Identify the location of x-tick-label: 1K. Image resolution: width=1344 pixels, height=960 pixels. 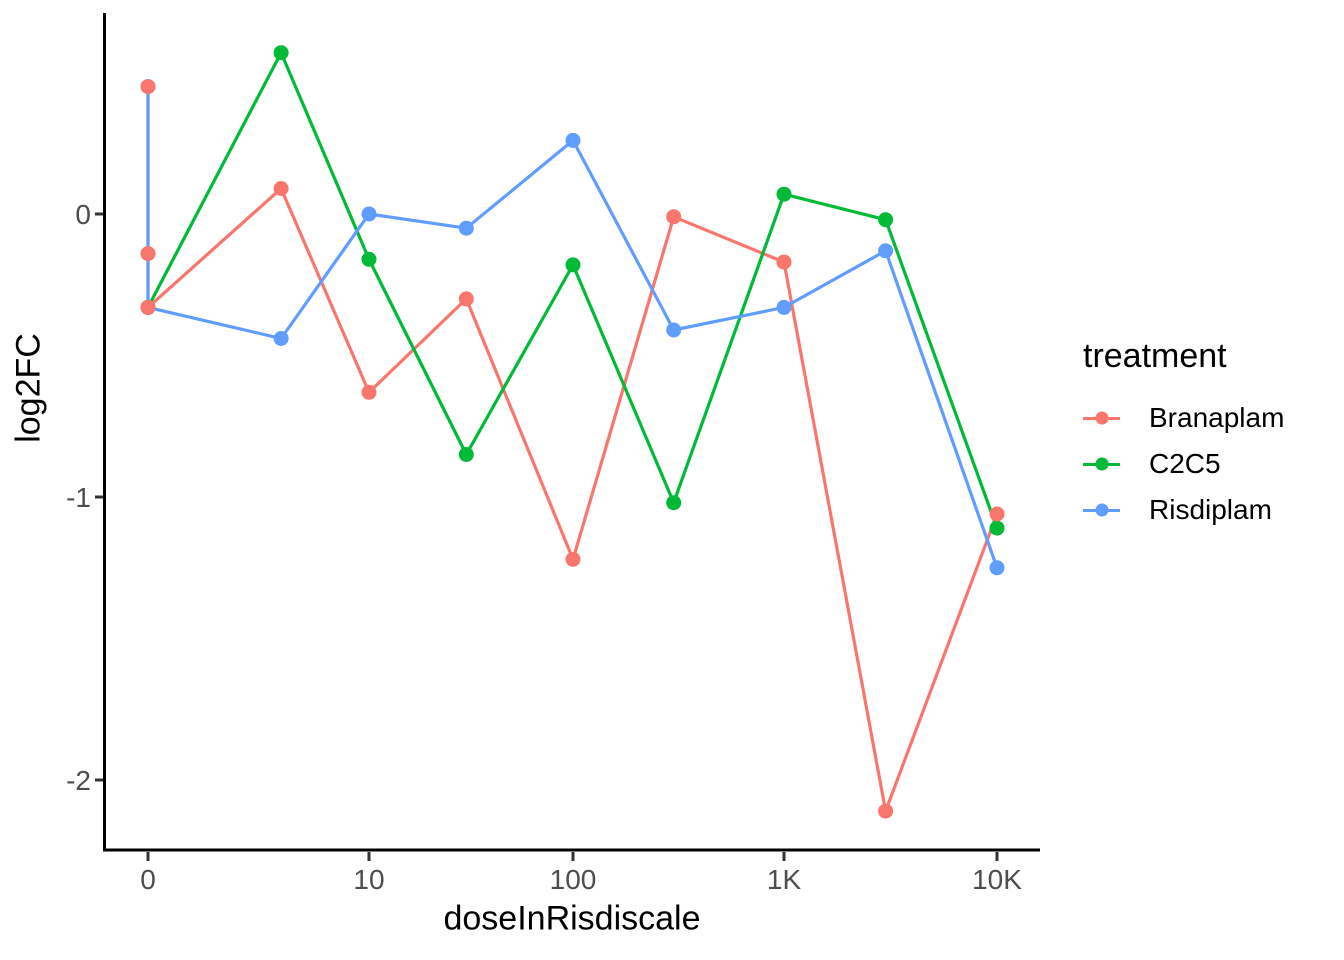
(784, 879).